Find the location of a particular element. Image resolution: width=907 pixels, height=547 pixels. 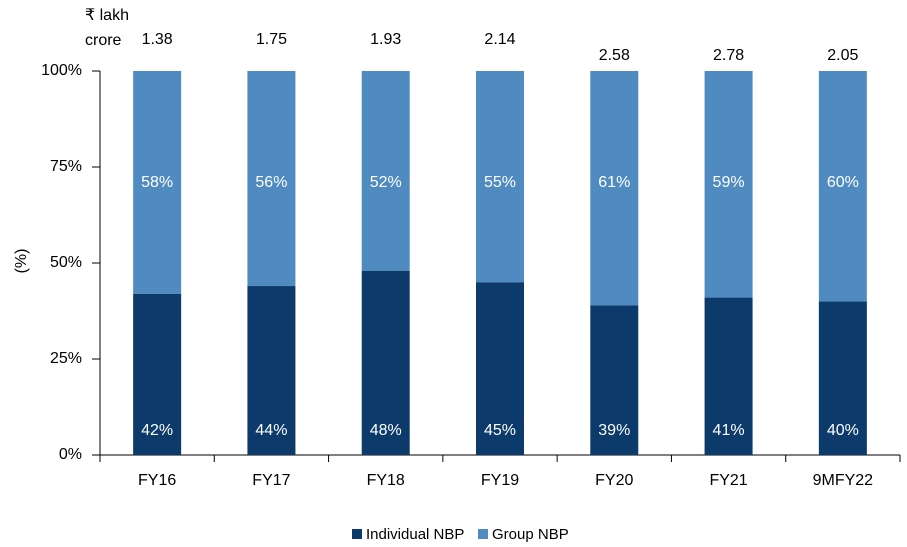

value-label: 55% is located at coordinates (500, 182).